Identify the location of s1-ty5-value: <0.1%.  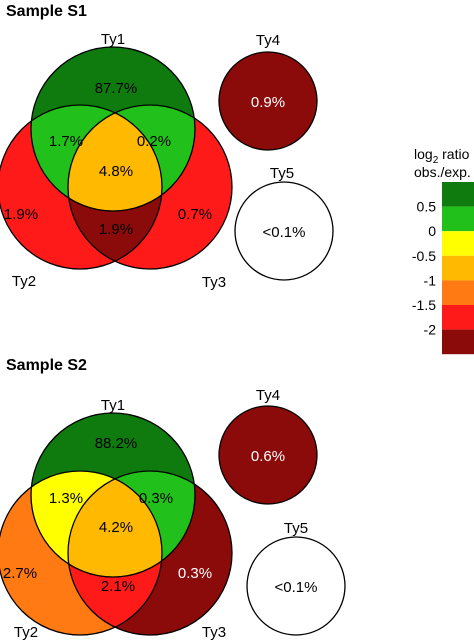
(284, 232).